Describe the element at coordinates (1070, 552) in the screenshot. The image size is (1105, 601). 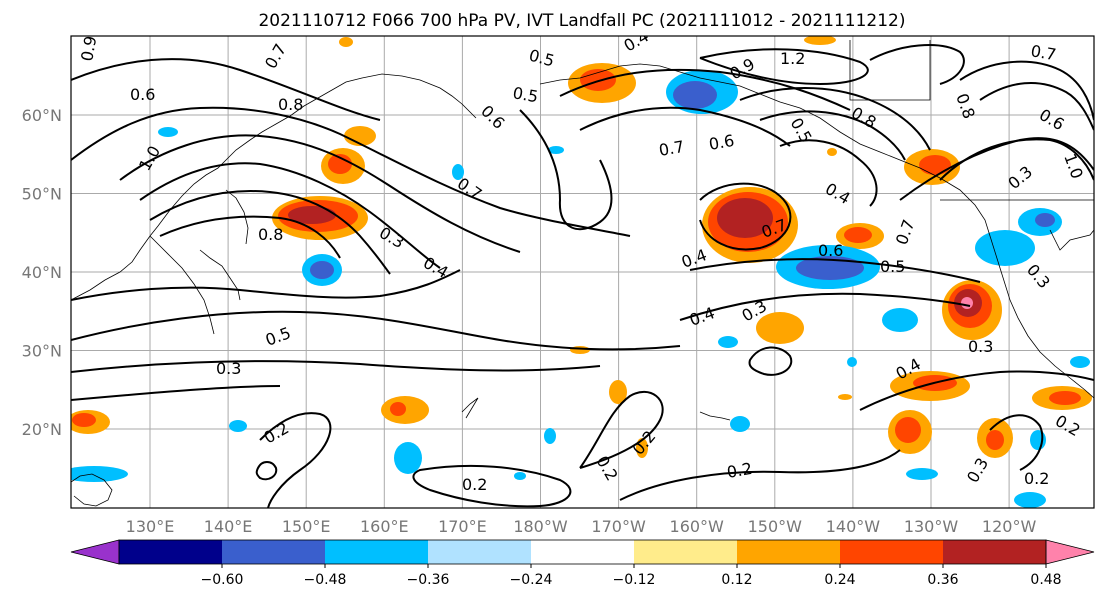
I see `colorbar-extend-high` at that location.